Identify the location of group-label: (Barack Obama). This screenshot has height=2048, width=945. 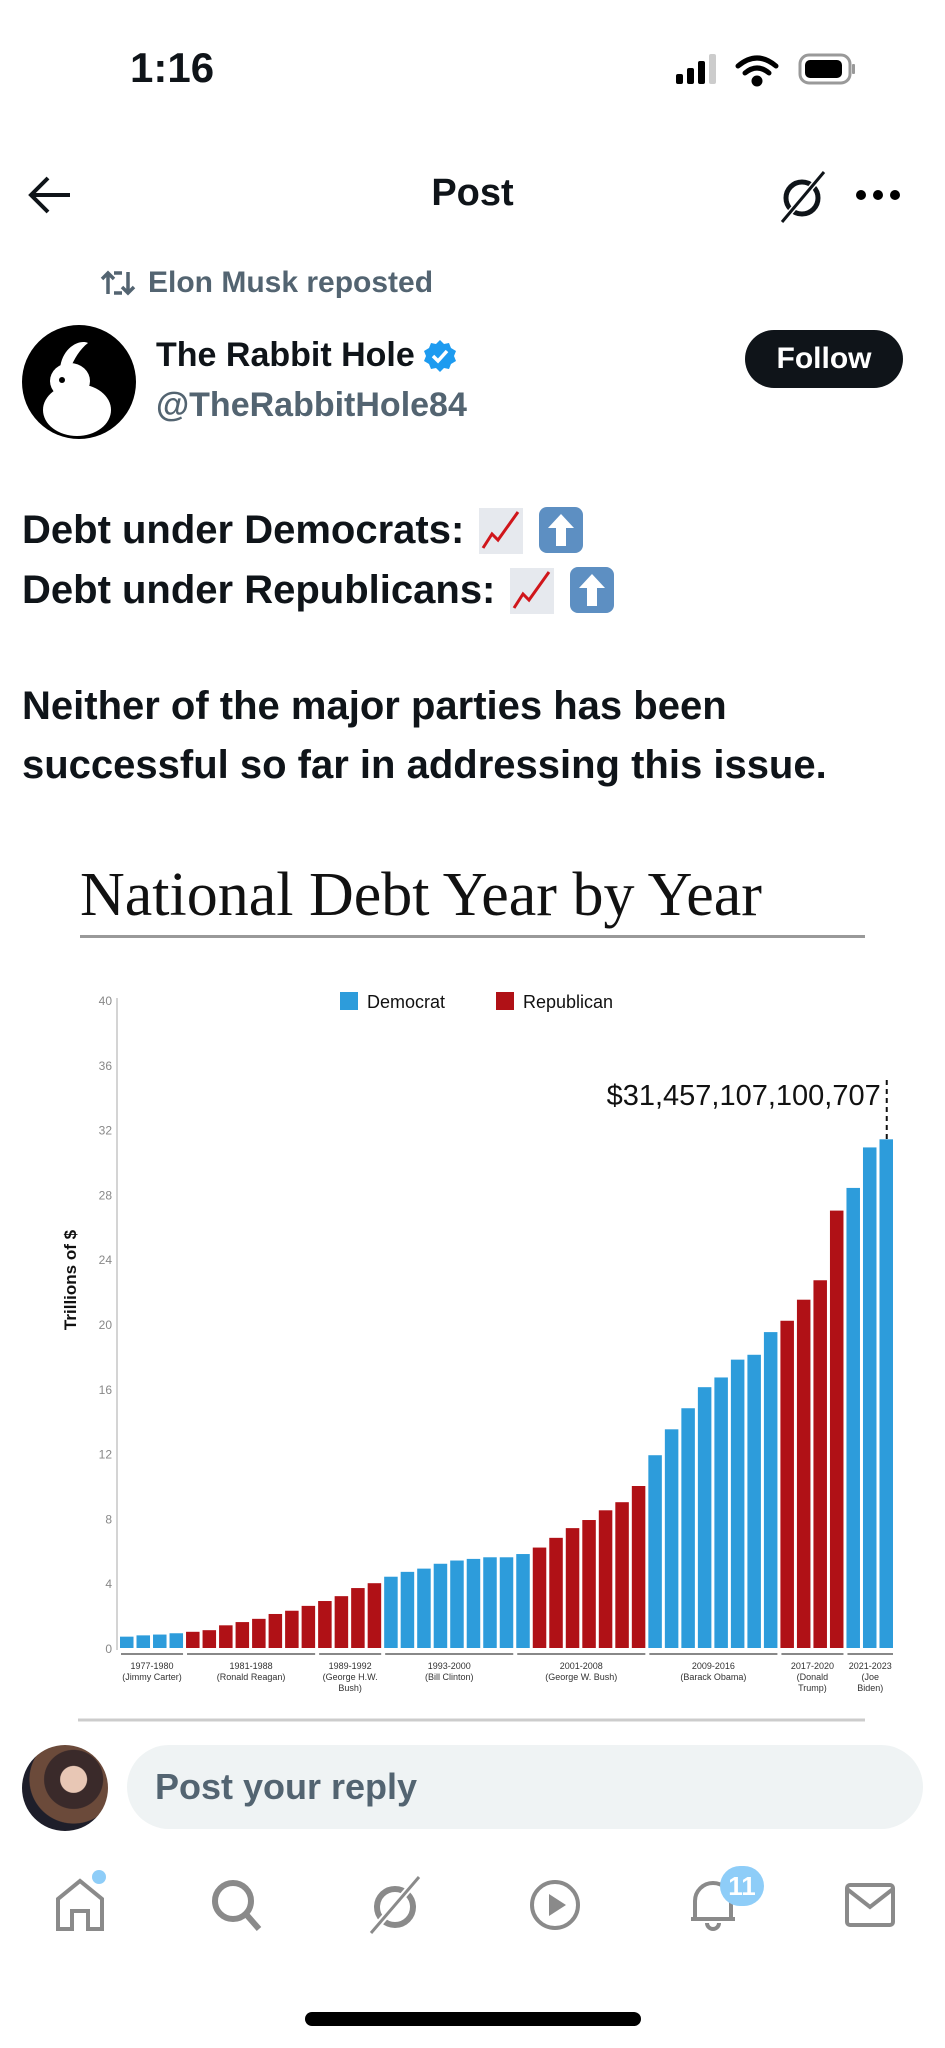
(713, 1677).